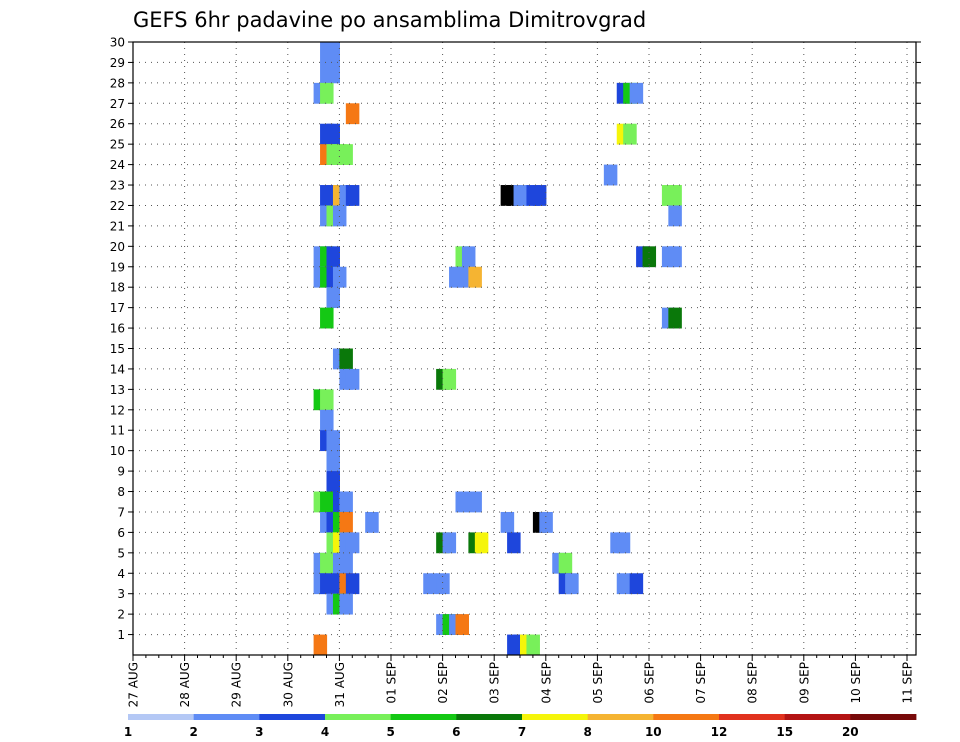 This screenshot has height=742, width=960. Describe the element at coordinates (237, 684) in the screenshot. I see `x-tick-label: 29 AUG` at that location.